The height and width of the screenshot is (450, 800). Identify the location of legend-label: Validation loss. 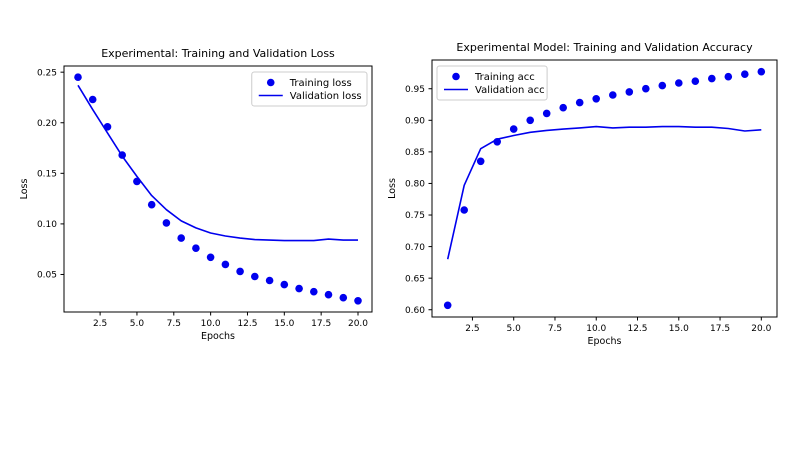
(326, 96).